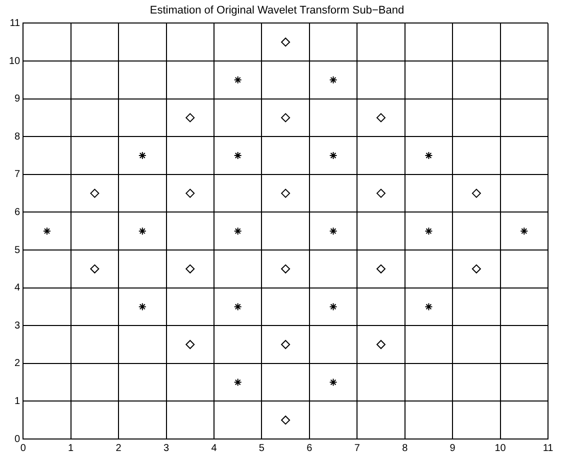 The width and height of the screenshot is (566, 461). What do you see at coordinates (405, 448) in the screenshot?
I see `x-tick-label: 8` at bounding box center [405, 448].